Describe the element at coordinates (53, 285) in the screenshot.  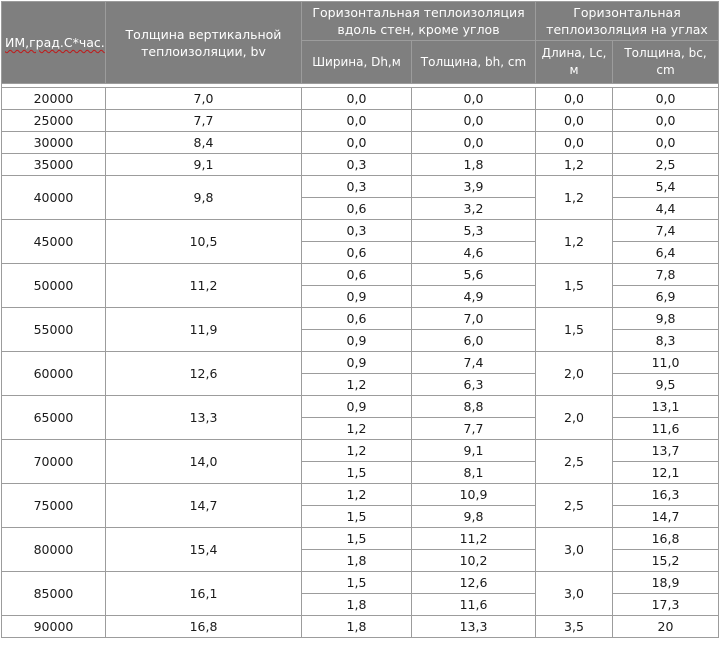
I see `cell-im: 50000` at that location.